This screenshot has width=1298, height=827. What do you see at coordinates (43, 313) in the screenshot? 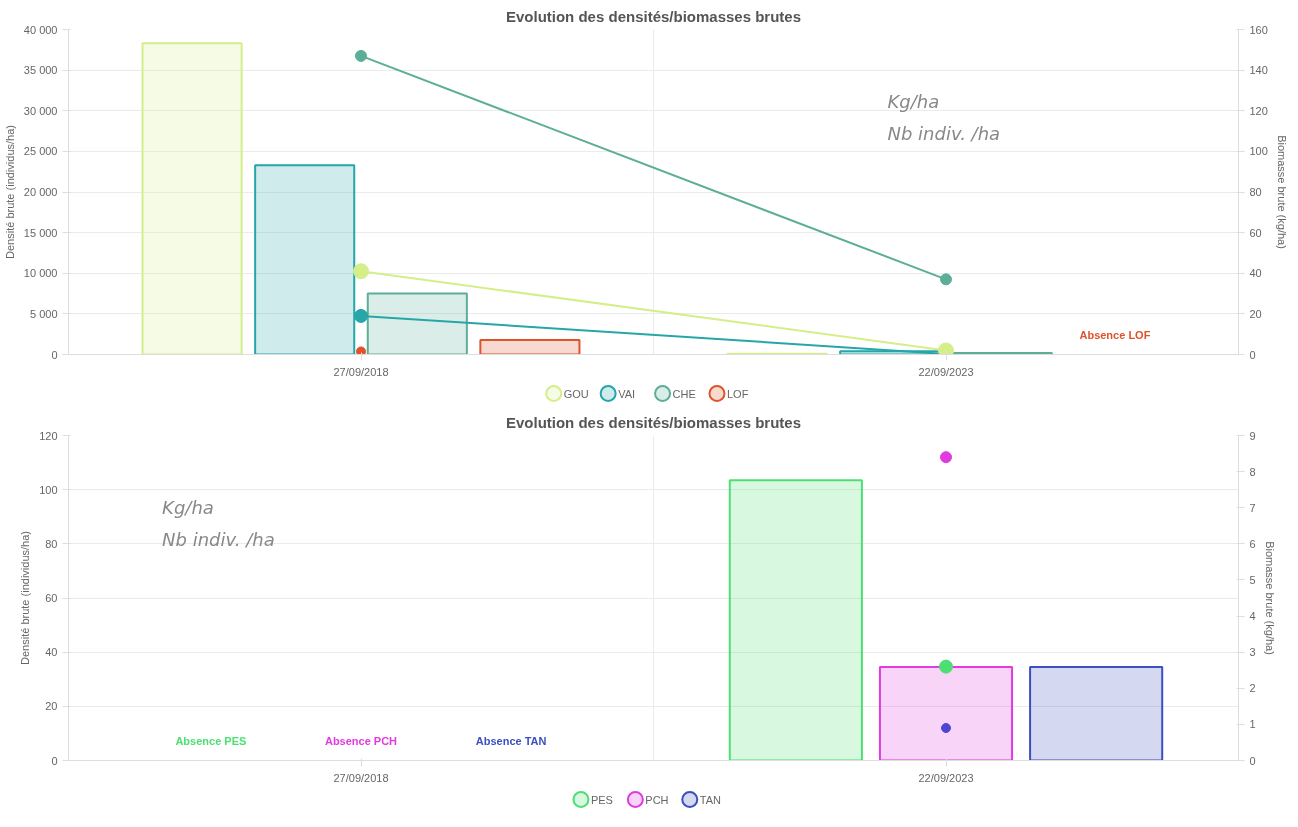
I see `y-tick-label: 5 000` at bounding box center [43, 313].